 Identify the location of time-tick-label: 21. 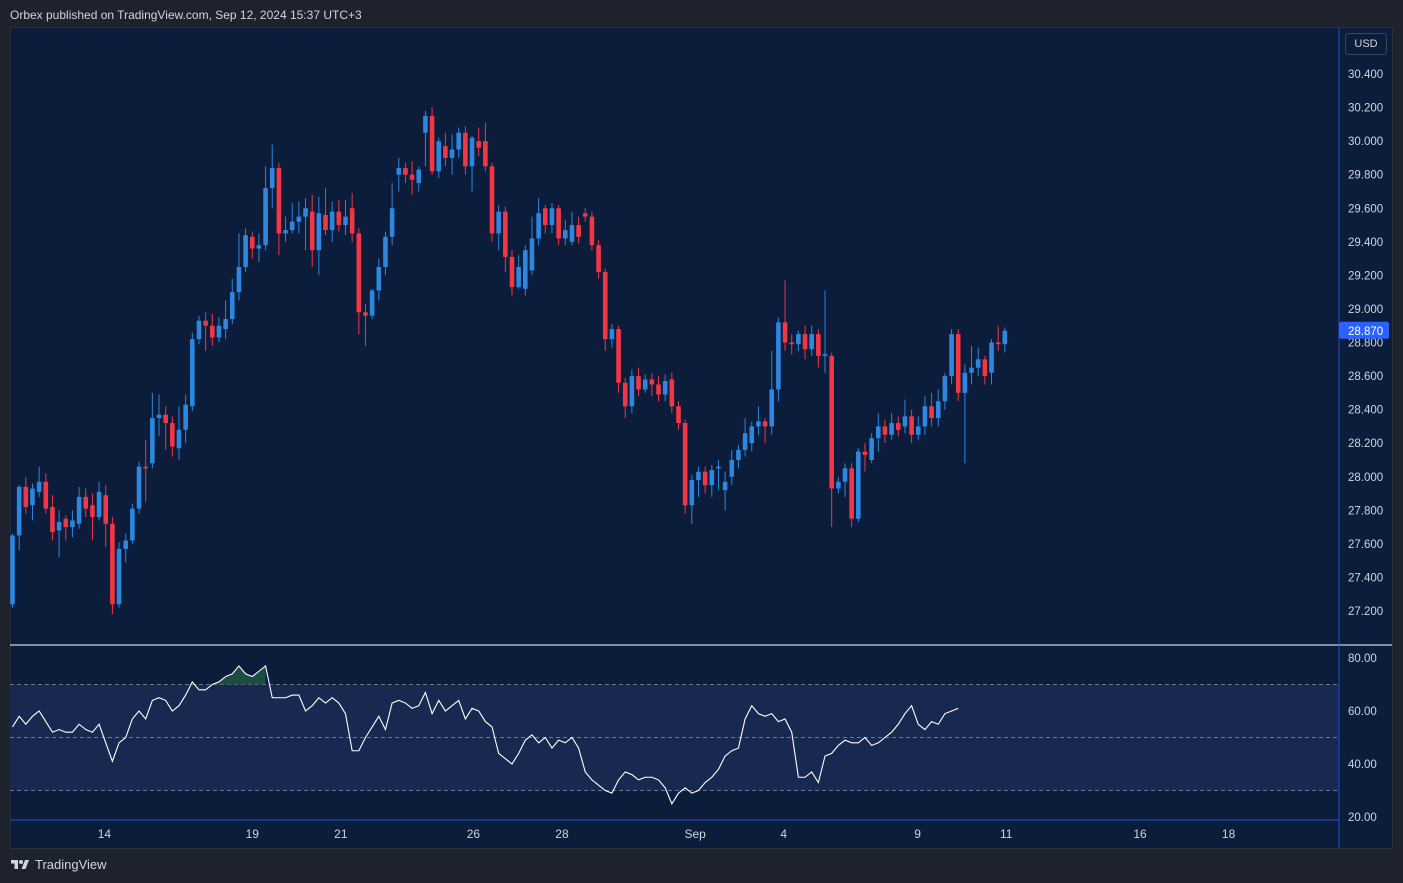
(341, 834).